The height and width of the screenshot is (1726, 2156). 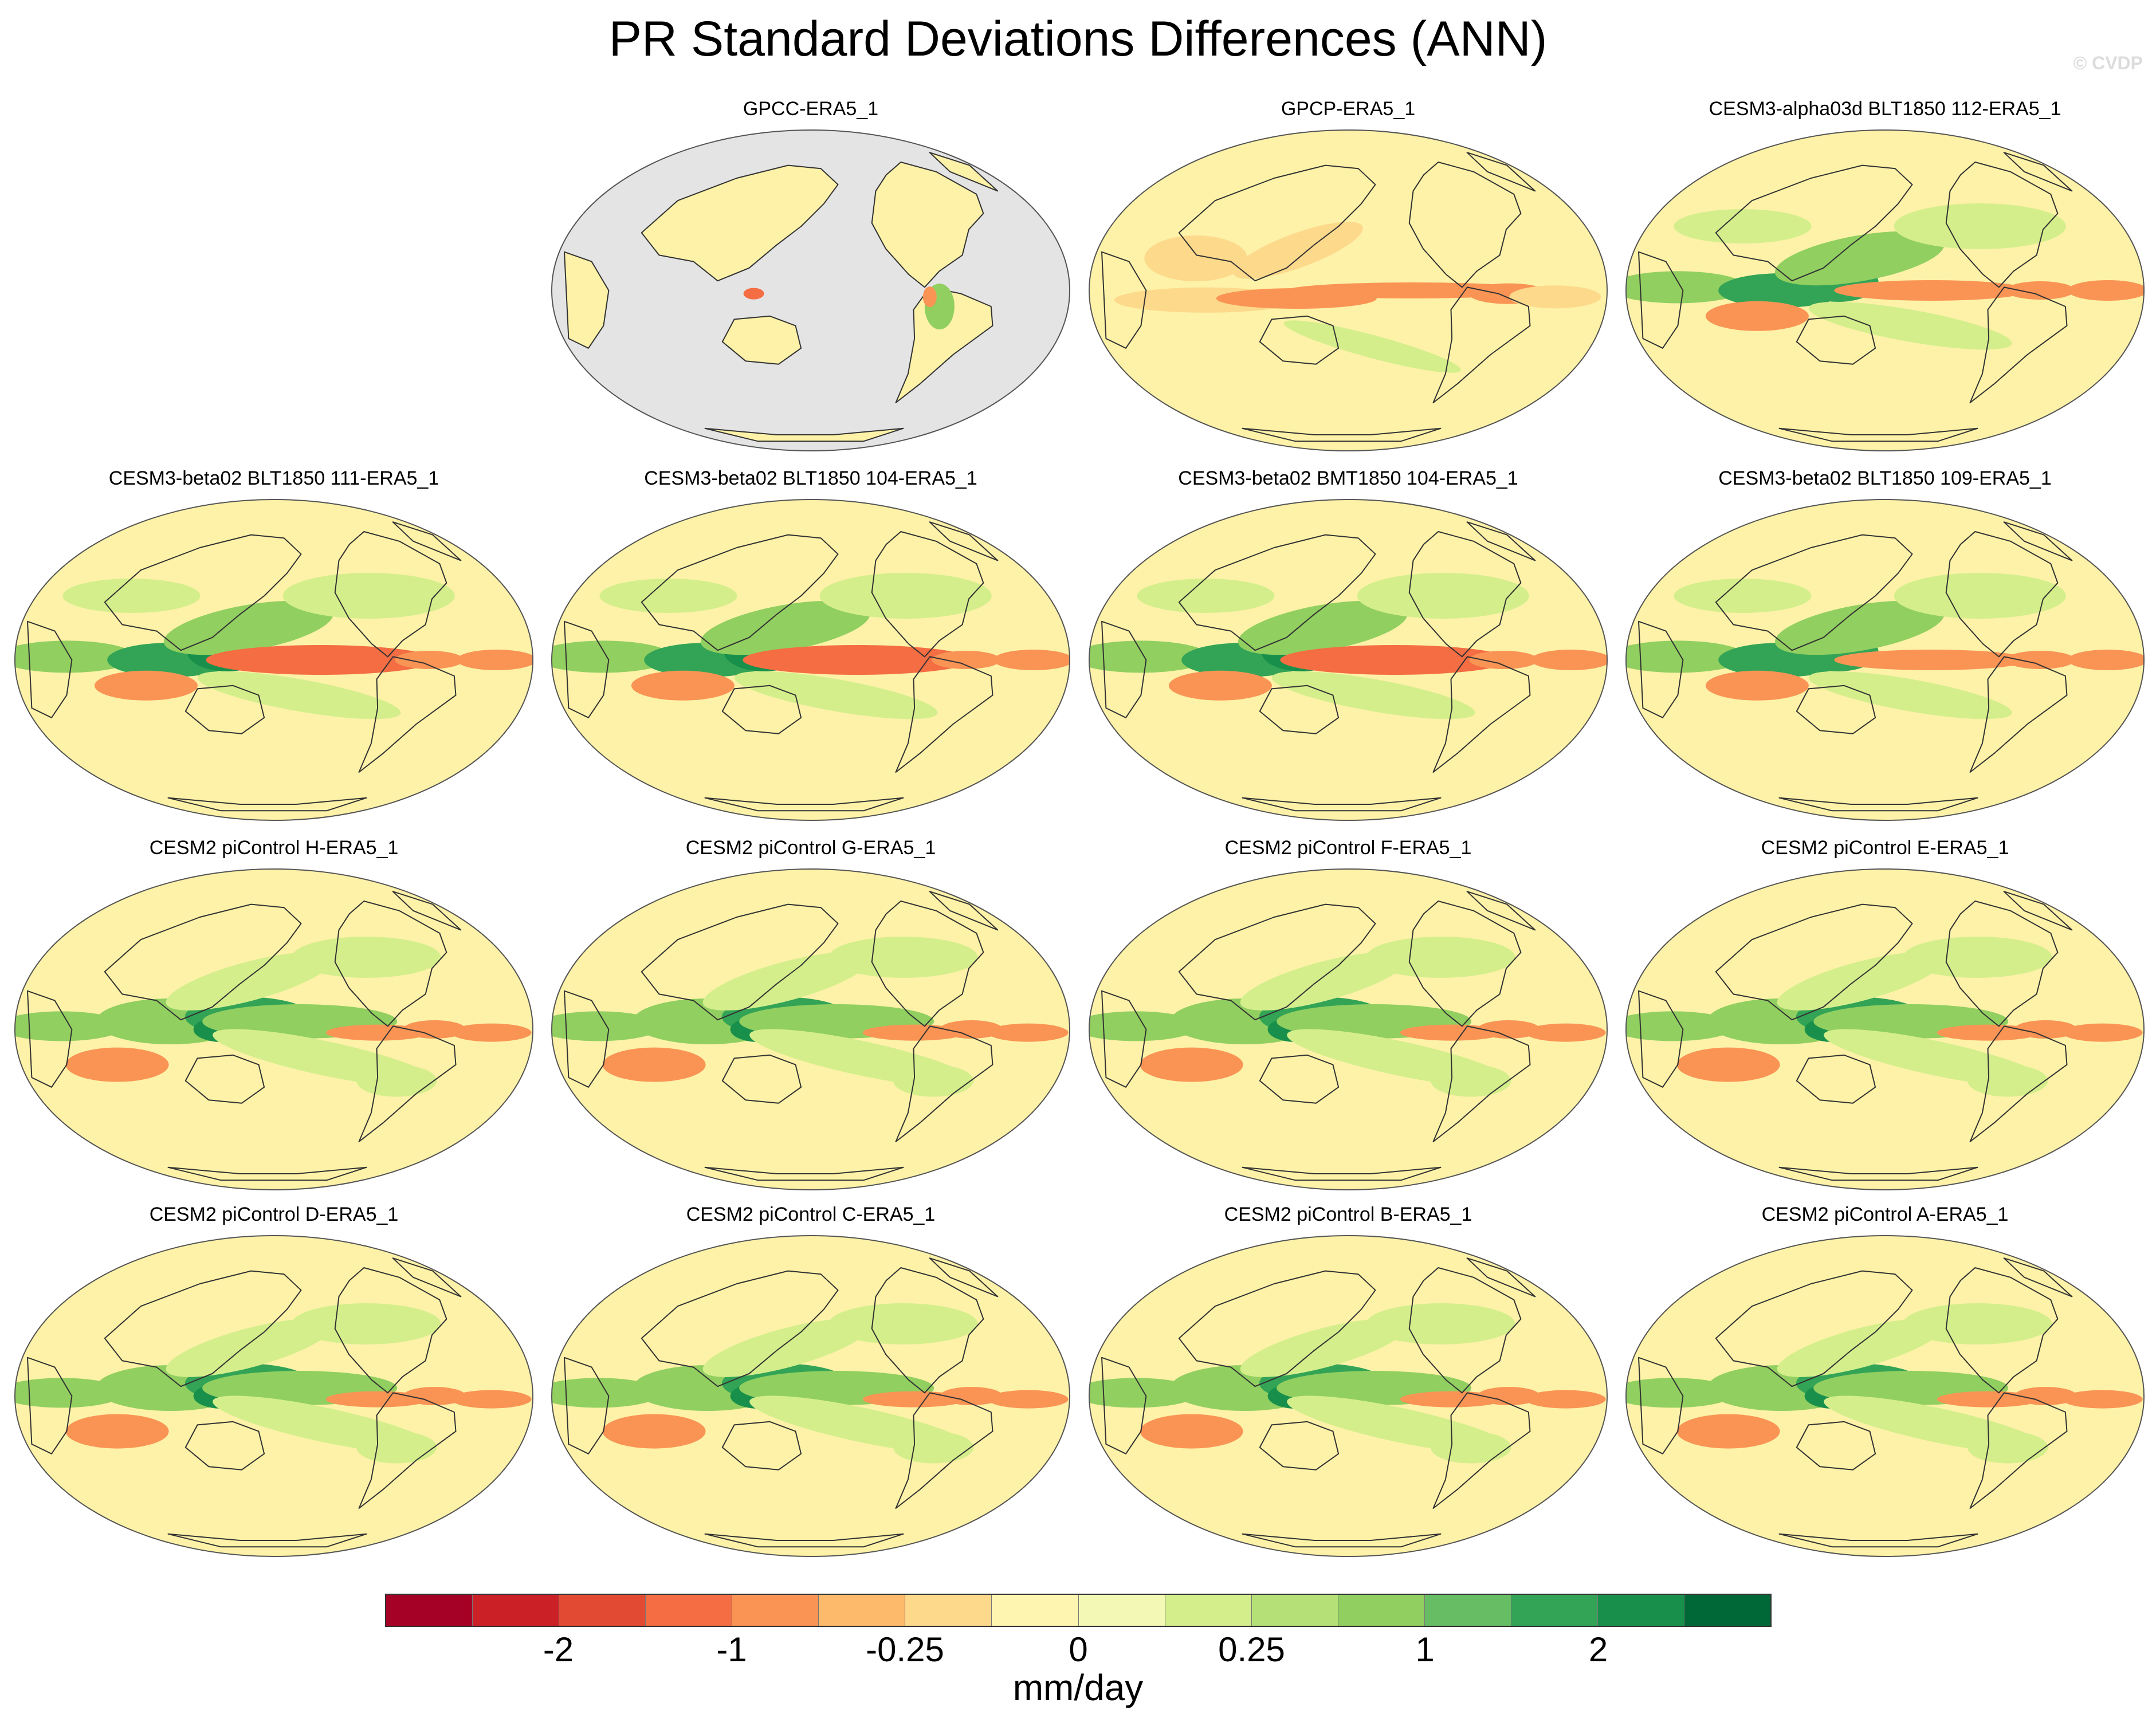 I want to click on map-panel: GPCC-ERA5_1, so click(x=810, y=280).